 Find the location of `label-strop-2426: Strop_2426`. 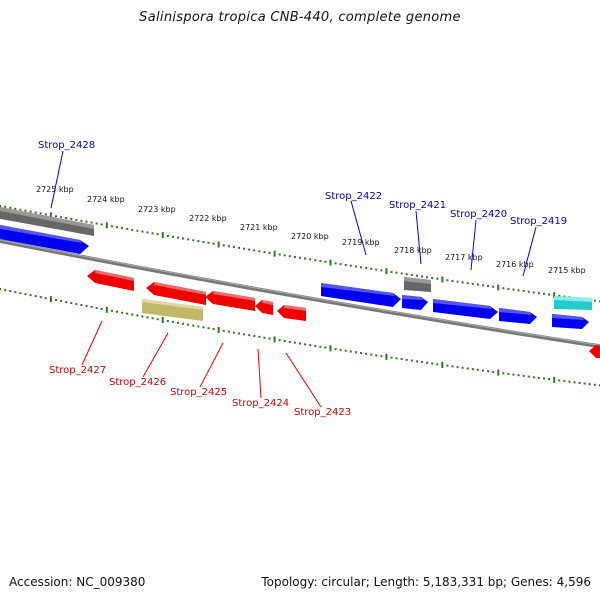

label-strop-2426: Strop_2426 is located at coordinates (137, 382).